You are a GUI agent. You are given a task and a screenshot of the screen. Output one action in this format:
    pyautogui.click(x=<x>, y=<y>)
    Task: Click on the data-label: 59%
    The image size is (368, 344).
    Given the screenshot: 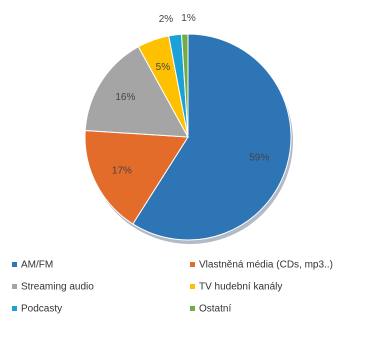 What is the action you would take?
    pyautogui.click(x=259, y=157)
    